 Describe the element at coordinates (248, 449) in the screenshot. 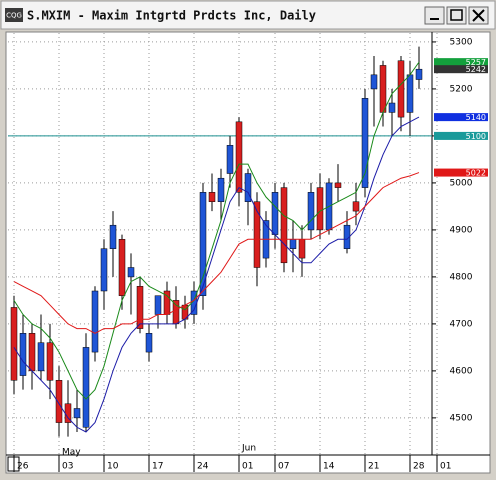

I see `month-label: Jun` at that location.